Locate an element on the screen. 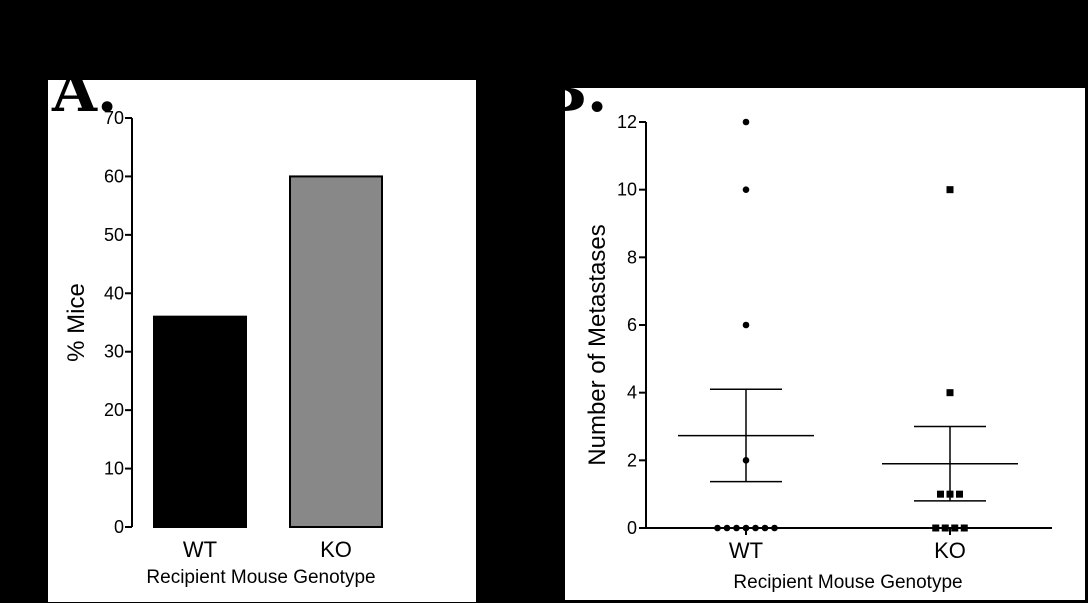  y-tick-label: 2 is located at coordinates (632, 460).